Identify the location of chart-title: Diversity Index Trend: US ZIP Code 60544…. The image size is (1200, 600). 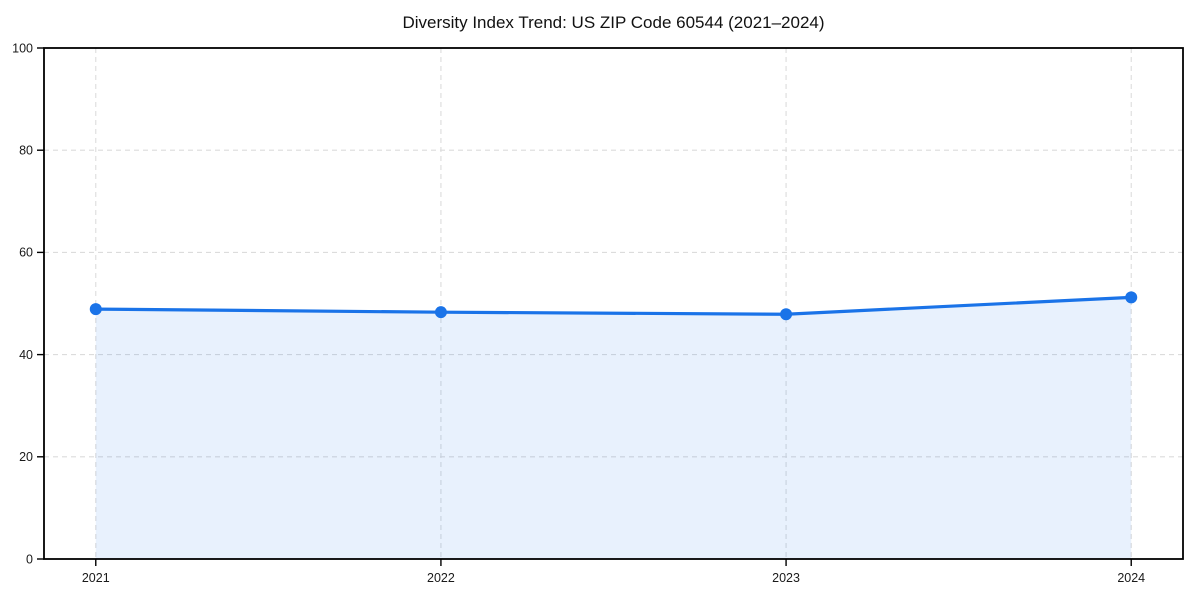
(613, 22).